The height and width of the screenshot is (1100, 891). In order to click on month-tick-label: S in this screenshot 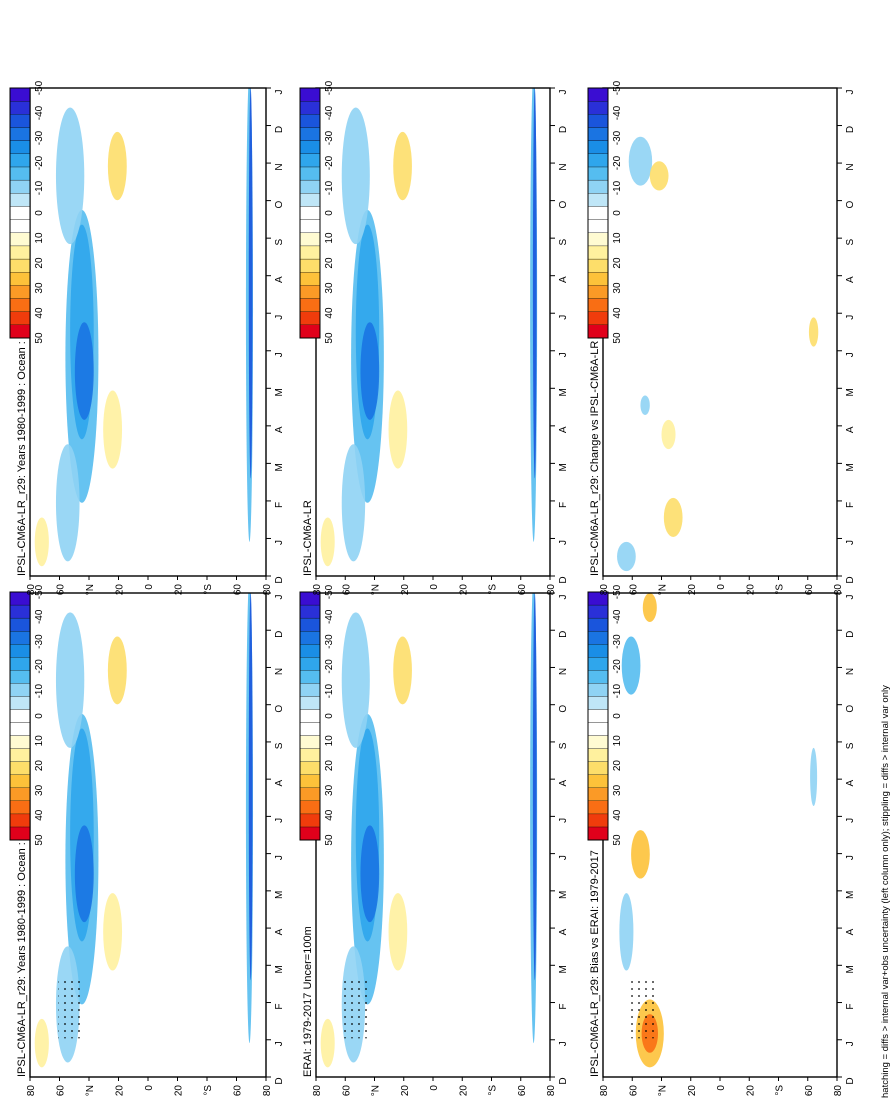, I will do `click(563, 241)`.